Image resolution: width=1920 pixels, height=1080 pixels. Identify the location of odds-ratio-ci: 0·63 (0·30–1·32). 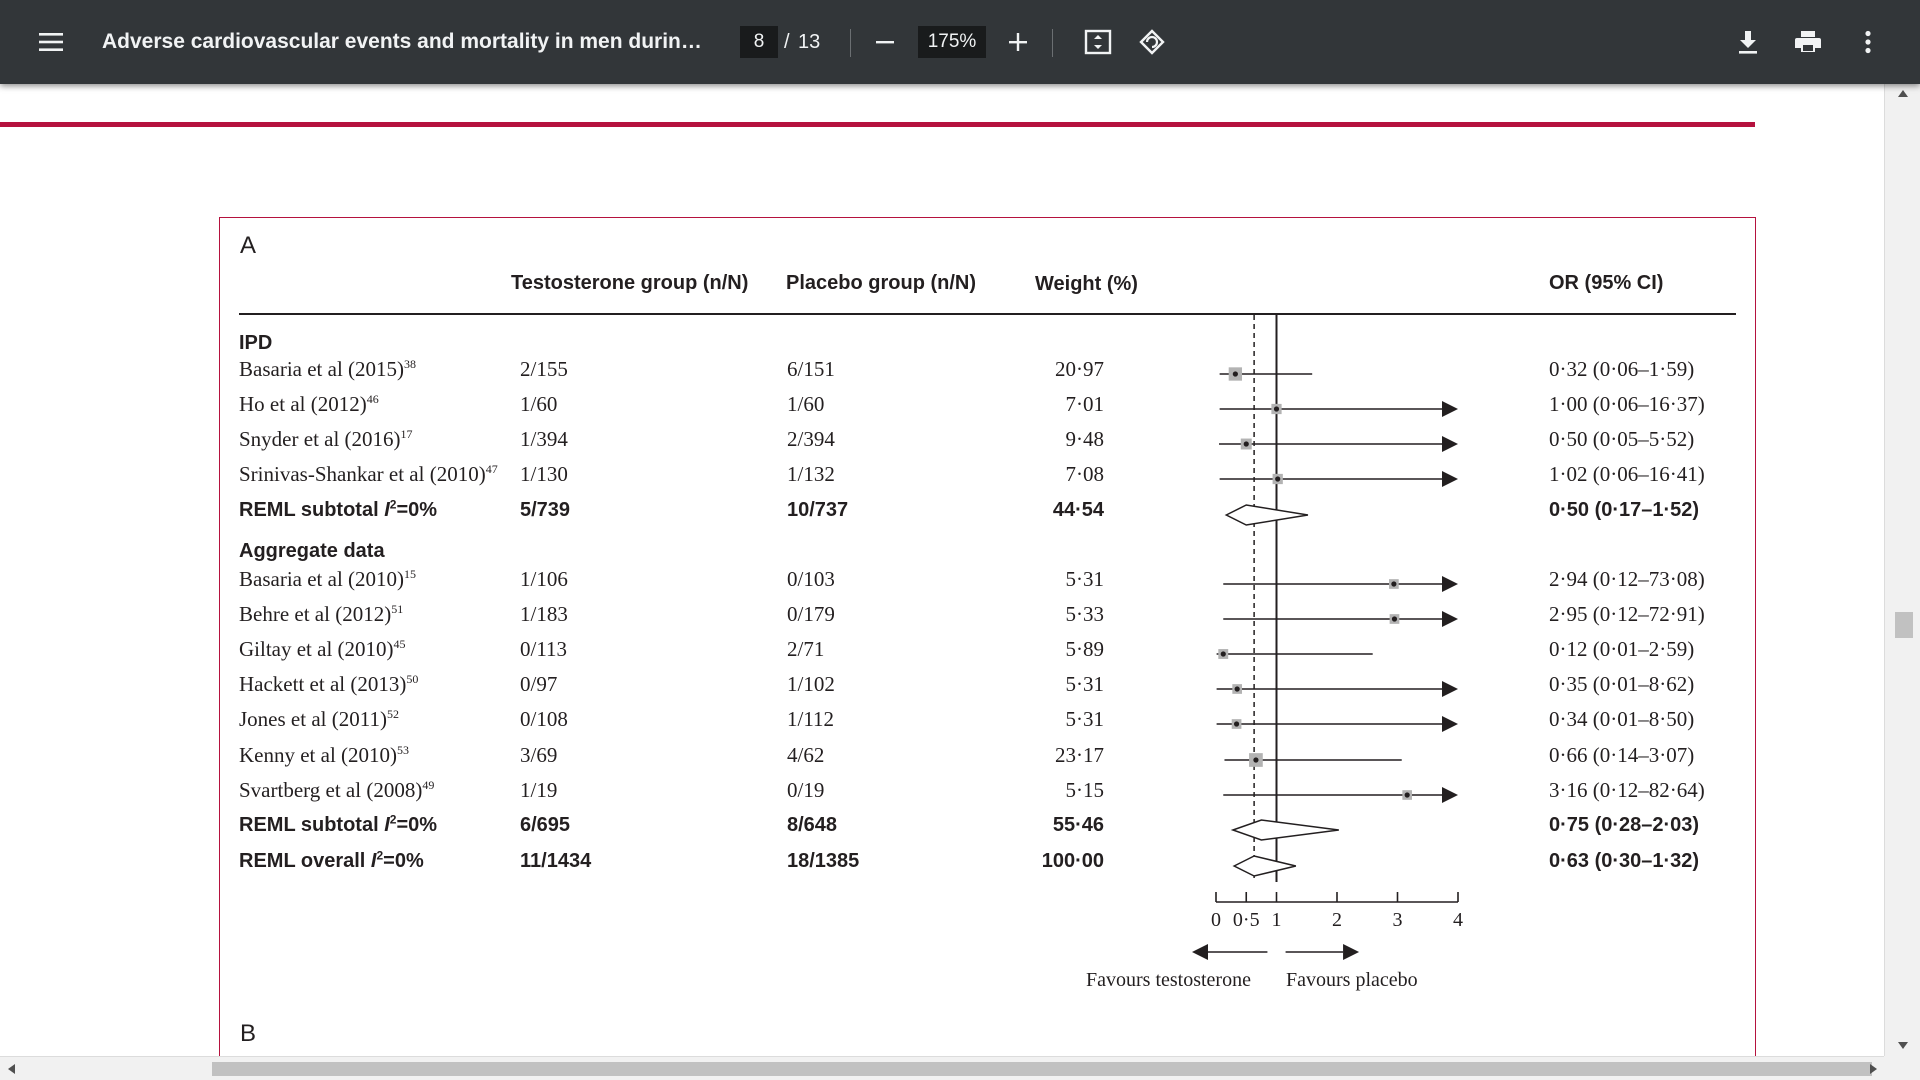
(1624, 861).